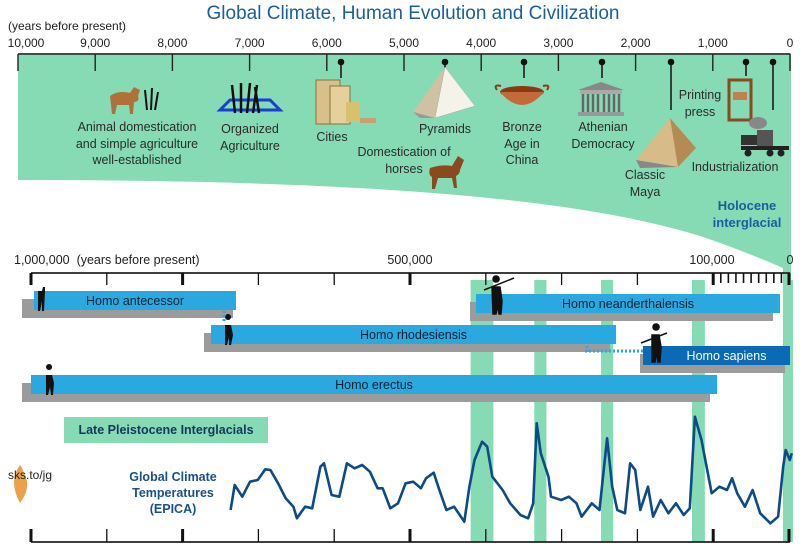 This screenshot has width=800, height=553. What do you see at coordinates (654, 343) in the screenshot?
I see `sapiens-figure-icon` at bounding box center [654, 343].